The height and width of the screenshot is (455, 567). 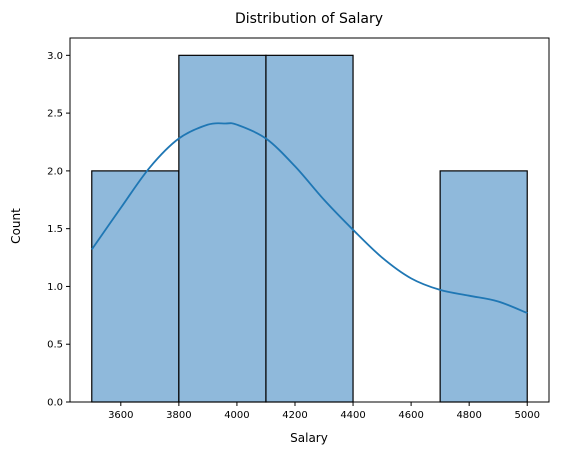 I want to click on x-tick-label: 4800, so click(x=468, y=415).